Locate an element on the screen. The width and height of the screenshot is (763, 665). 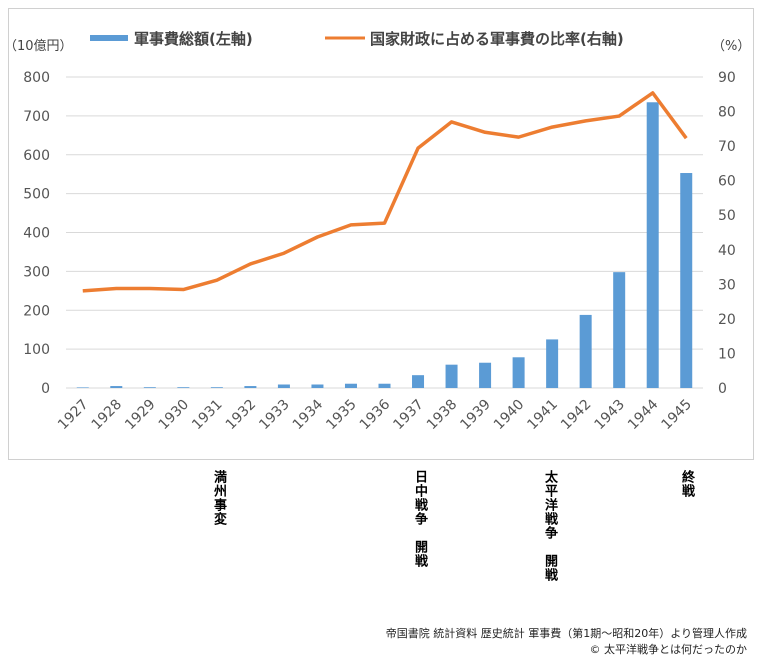
left-tick-label: 100 is located at coordinates (36, 350).